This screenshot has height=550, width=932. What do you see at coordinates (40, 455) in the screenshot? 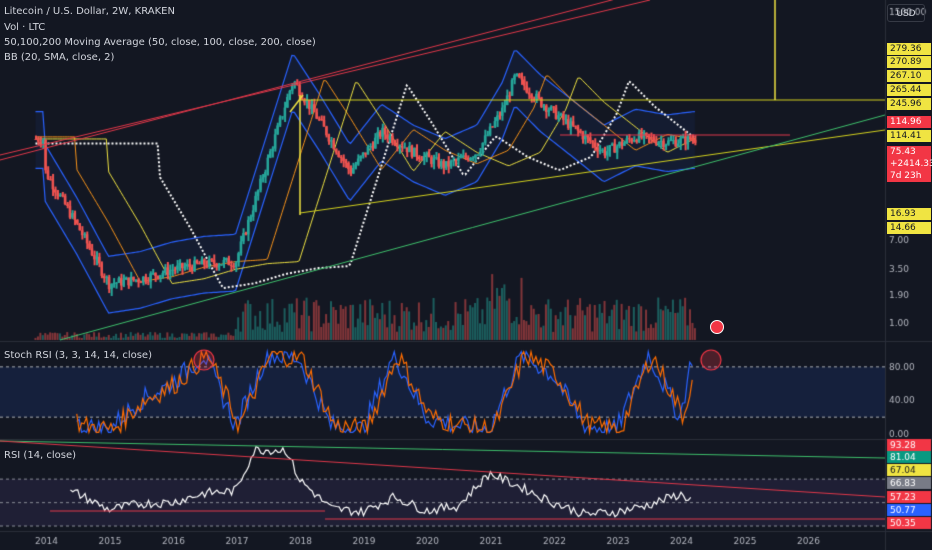
I see `rsi-title: RSI (14, close)` at bounding box center [40, 455].